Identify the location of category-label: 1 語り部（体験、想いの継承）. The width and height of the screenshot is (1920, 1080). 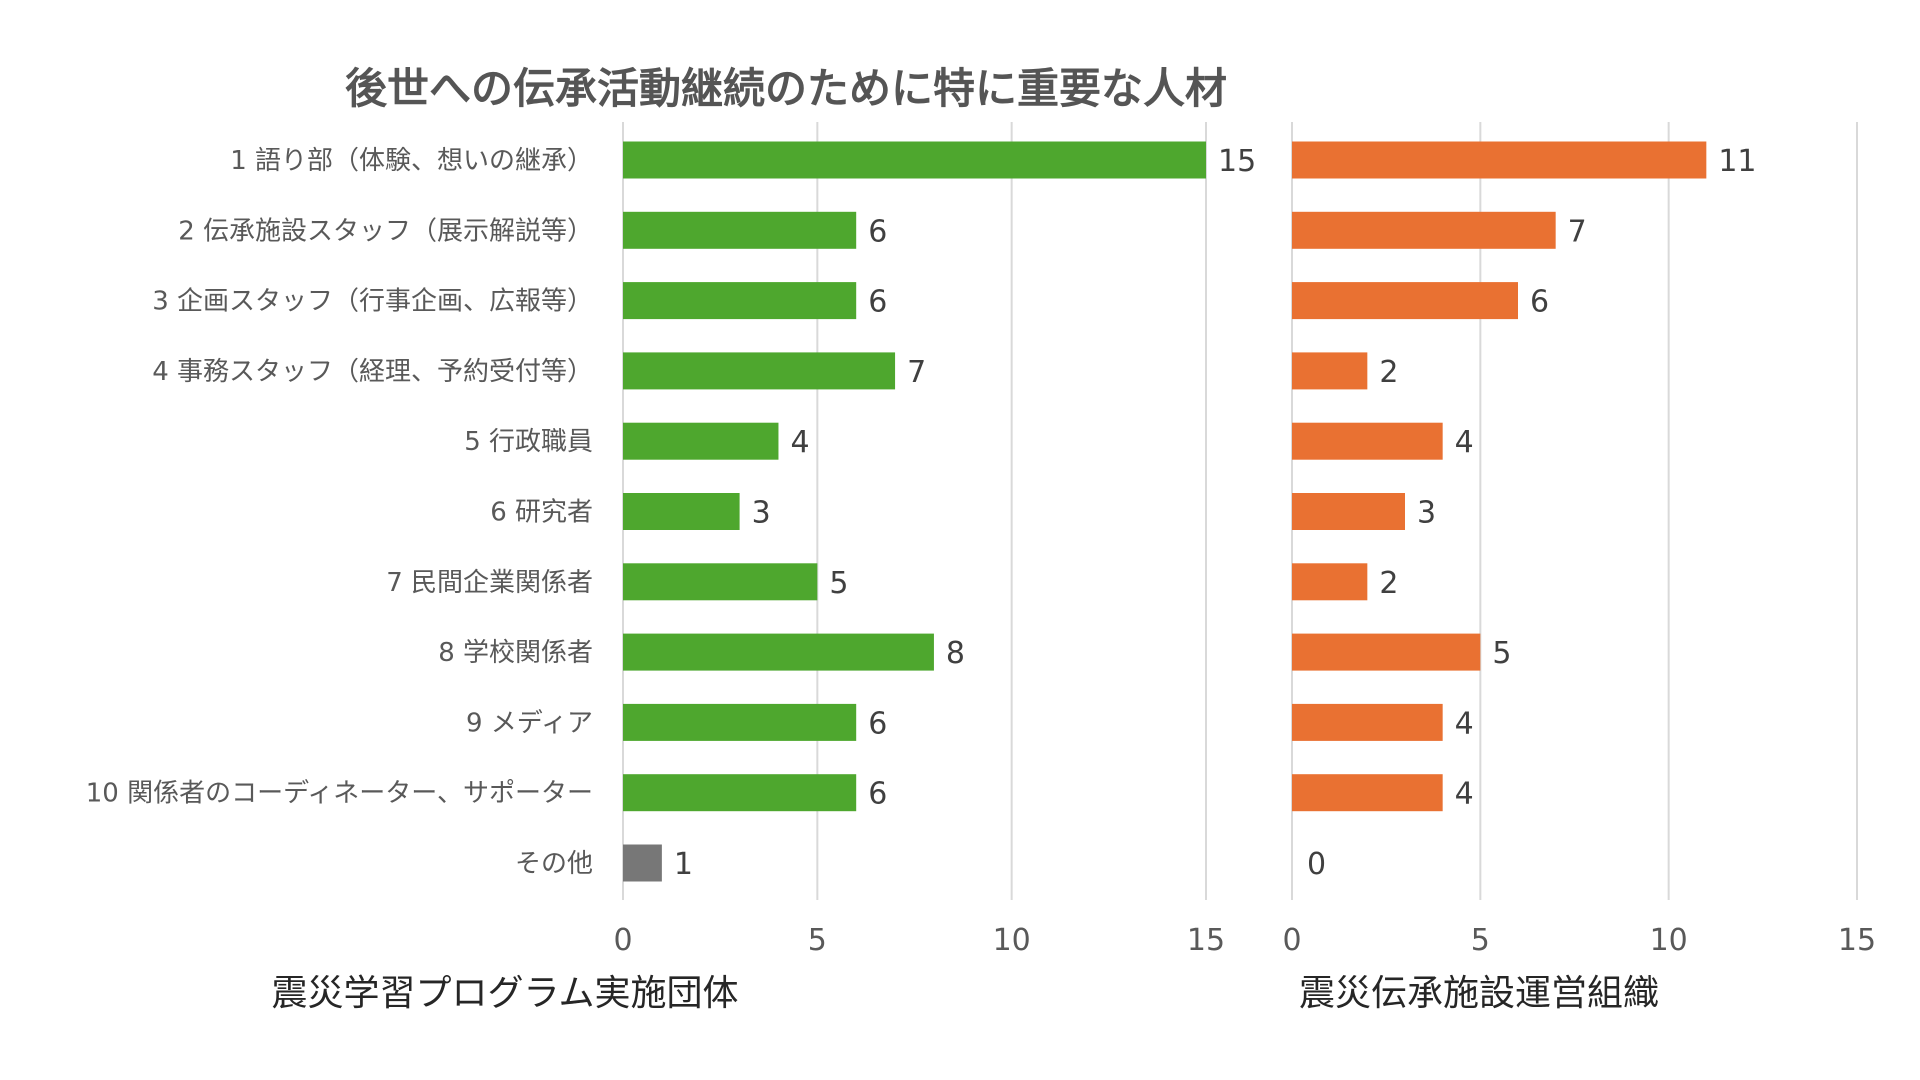
(411, 161).